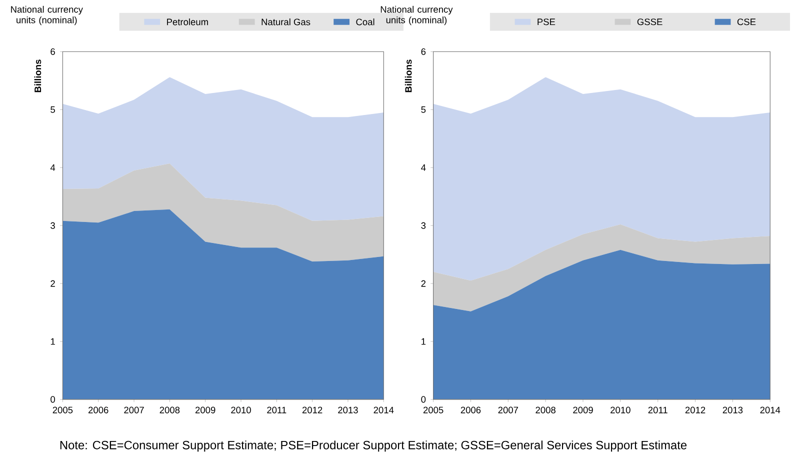 This screenshot has width=793, height=458. What do you see at coordinates (187, 22) in the screenshot?
I see `legend-label: Petroleum` at bounding box center [187, 22].